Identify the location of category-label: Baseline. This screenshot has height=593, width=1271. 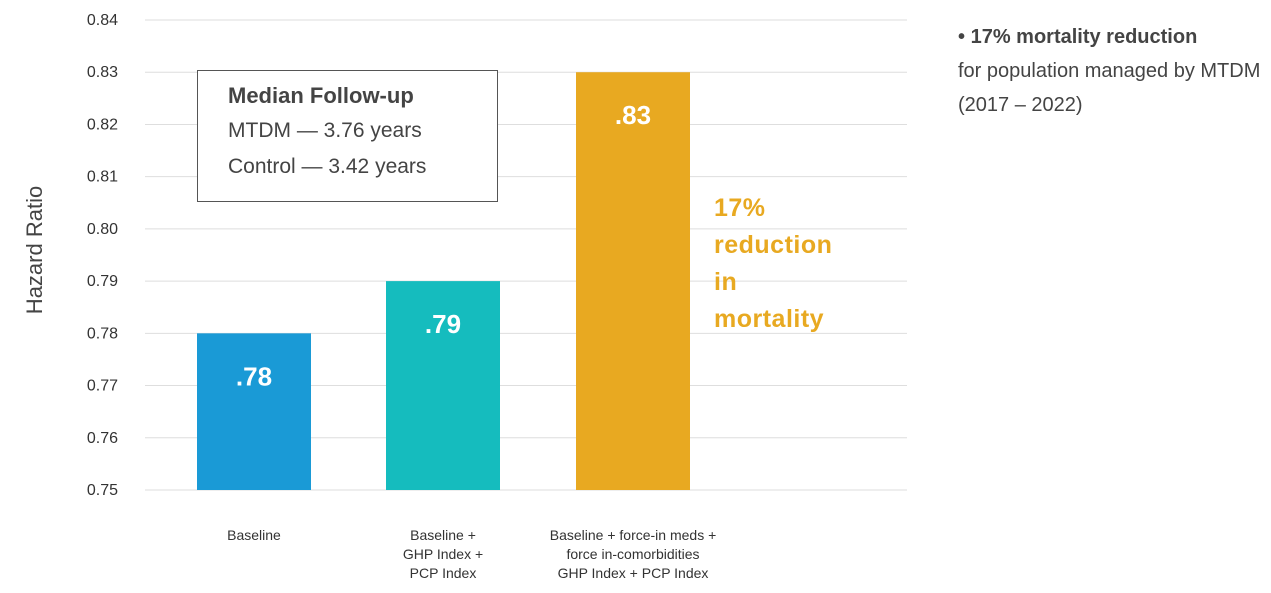
(254, 535).